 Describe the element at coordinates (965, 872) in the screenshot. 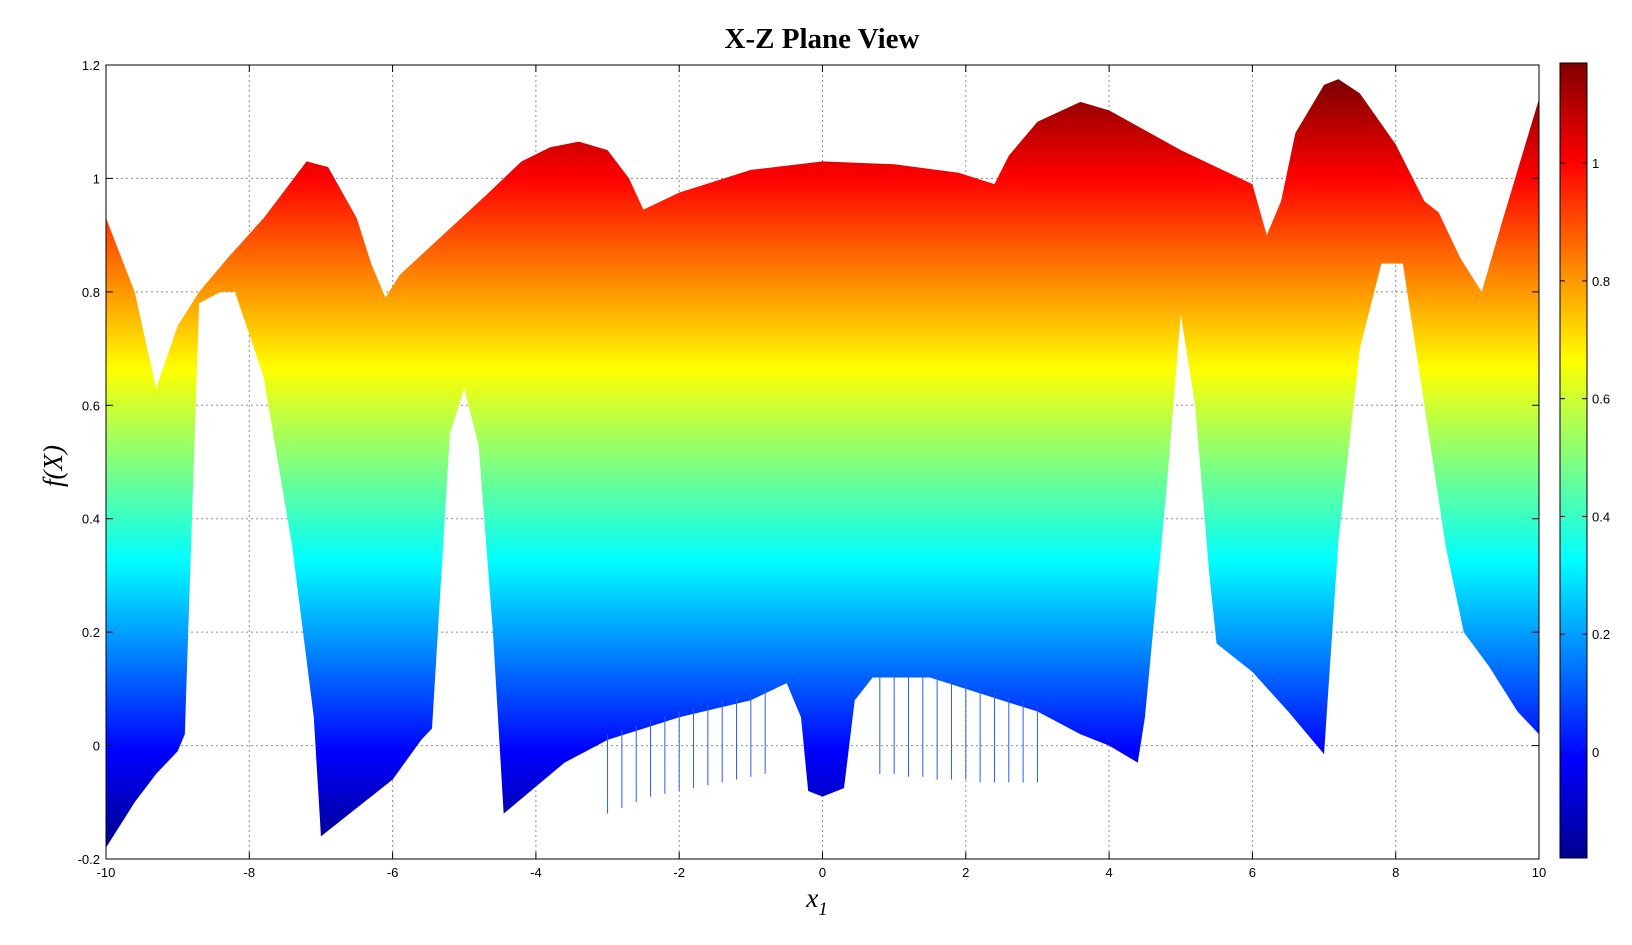

I see `x-tick-label-6: 2` at that location.